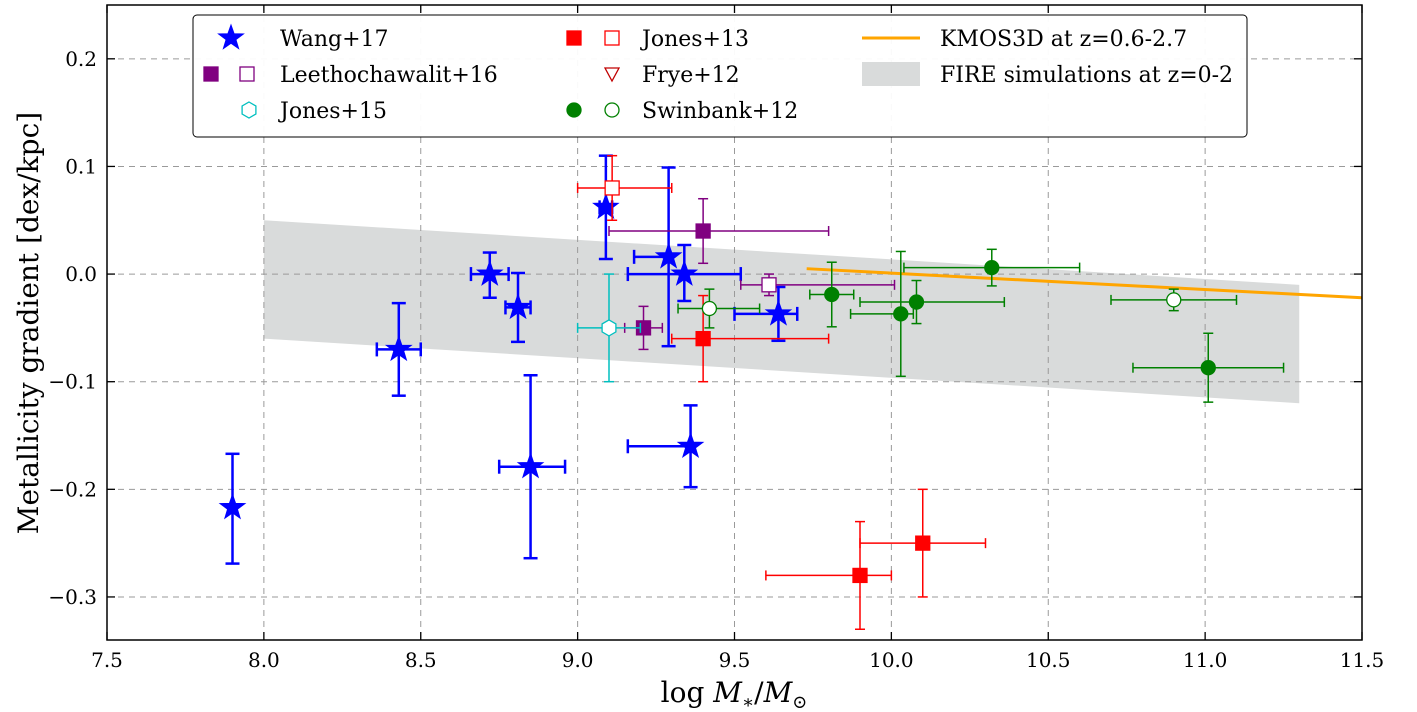 The width and height of the screenshot is (1417, 712). I want to click on jones-15-marker, so click(609, 328).